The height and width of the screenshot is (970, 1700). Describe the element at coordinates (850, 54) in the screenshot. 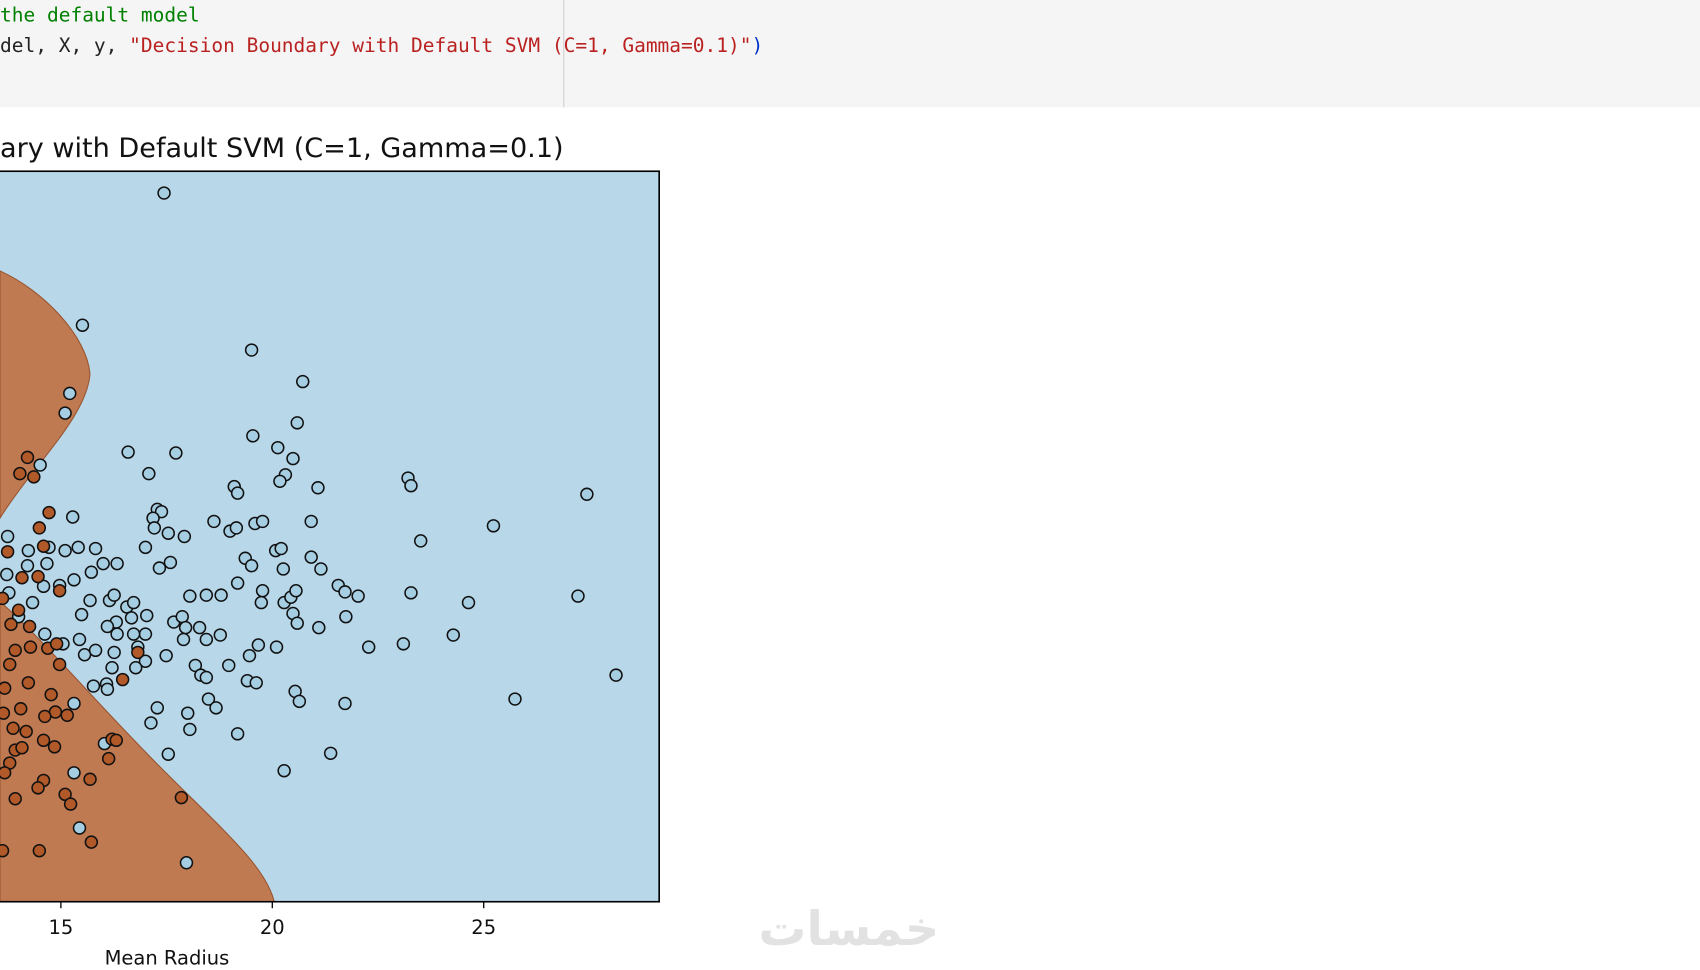

I see `code-cell` at that location.